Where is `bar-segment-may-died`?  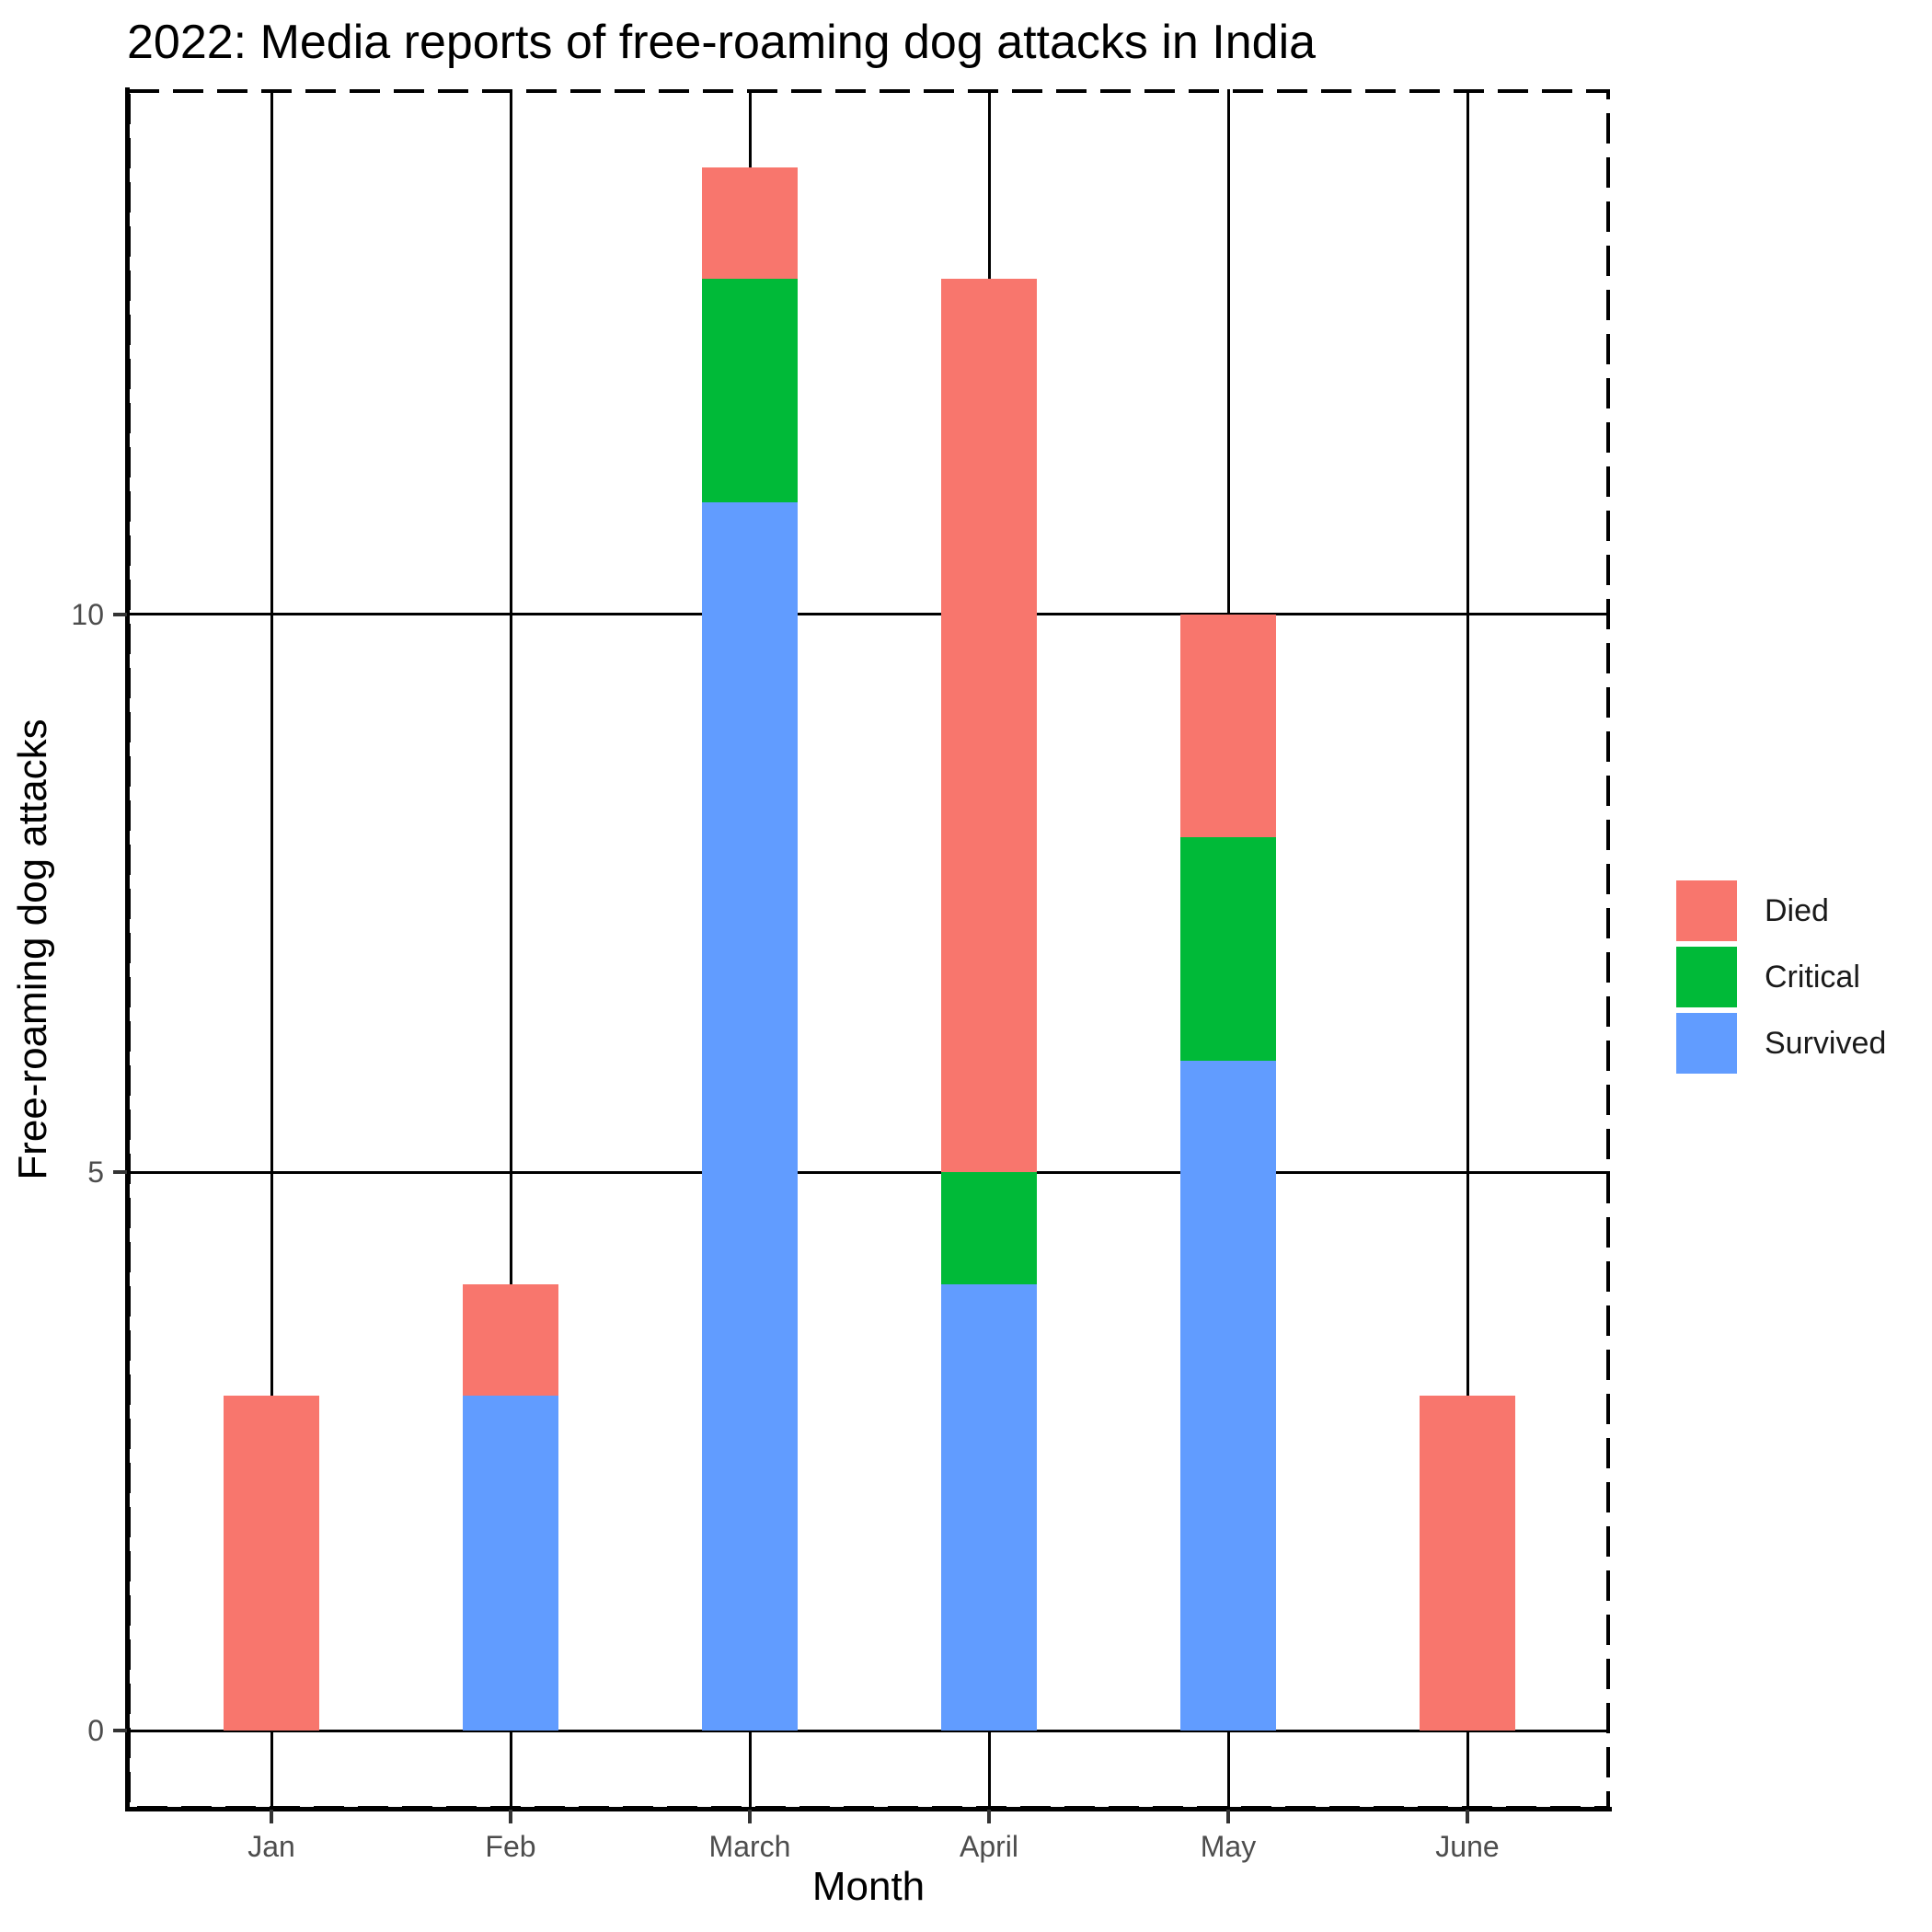
bar-segment-may-died is located at coordinates (1228, 726).